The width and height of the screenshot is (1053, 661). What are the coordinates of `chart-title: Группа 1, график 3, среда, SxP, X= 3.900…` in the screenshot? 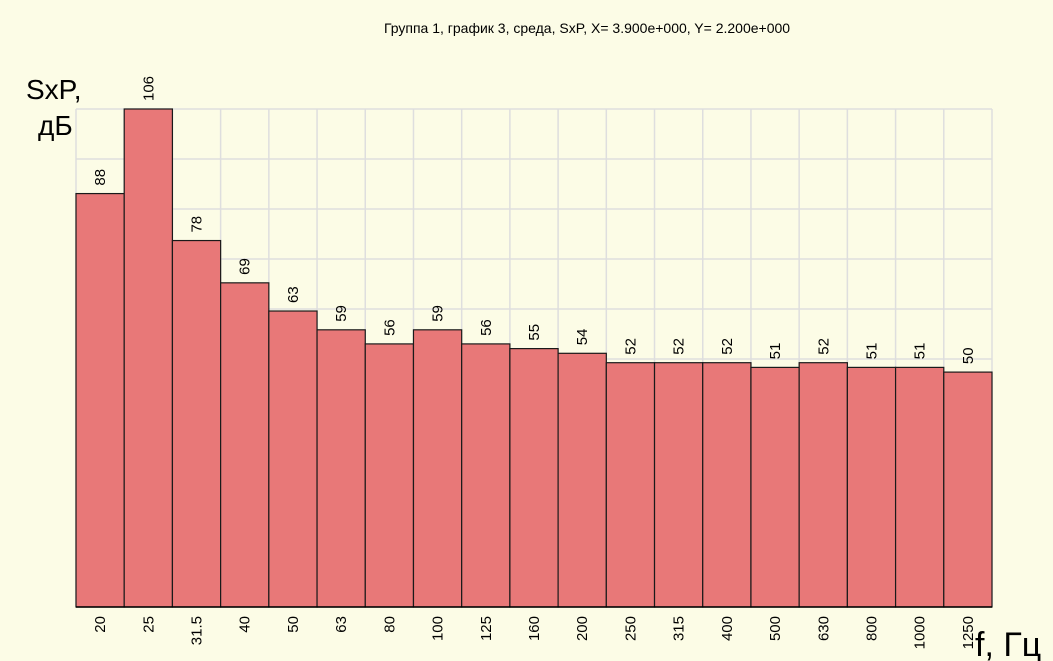 It's located at (587, 28).